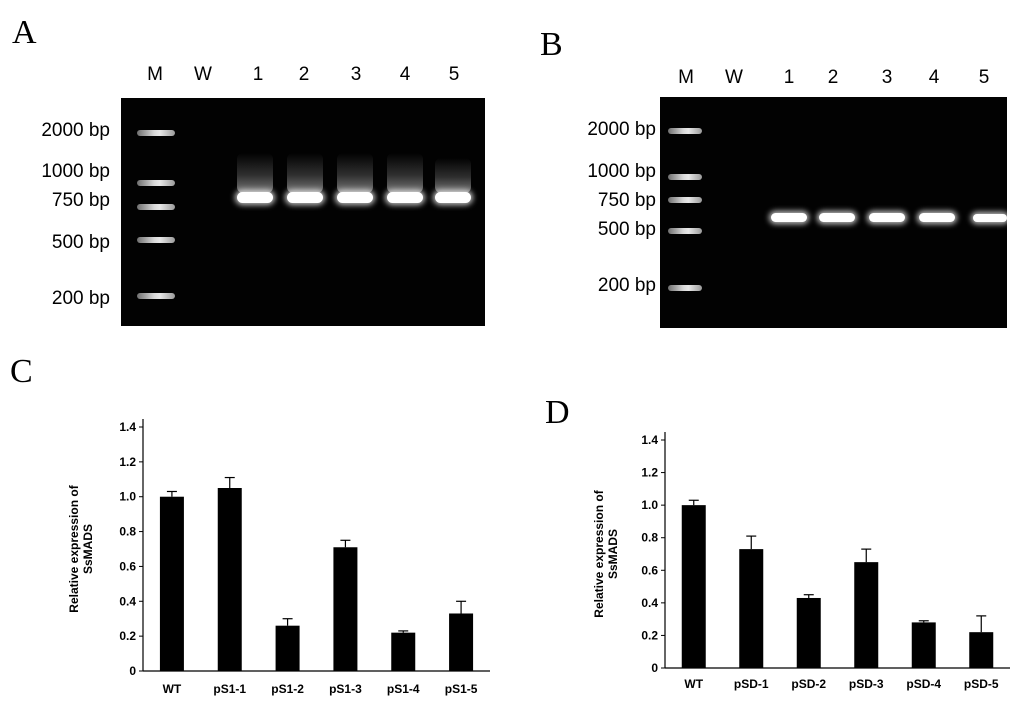 The width and height of the screenshot is (1024, 723). Describe the element at coordinates (303, 212) in the screenshot. I see `gel-image-a` at that location.